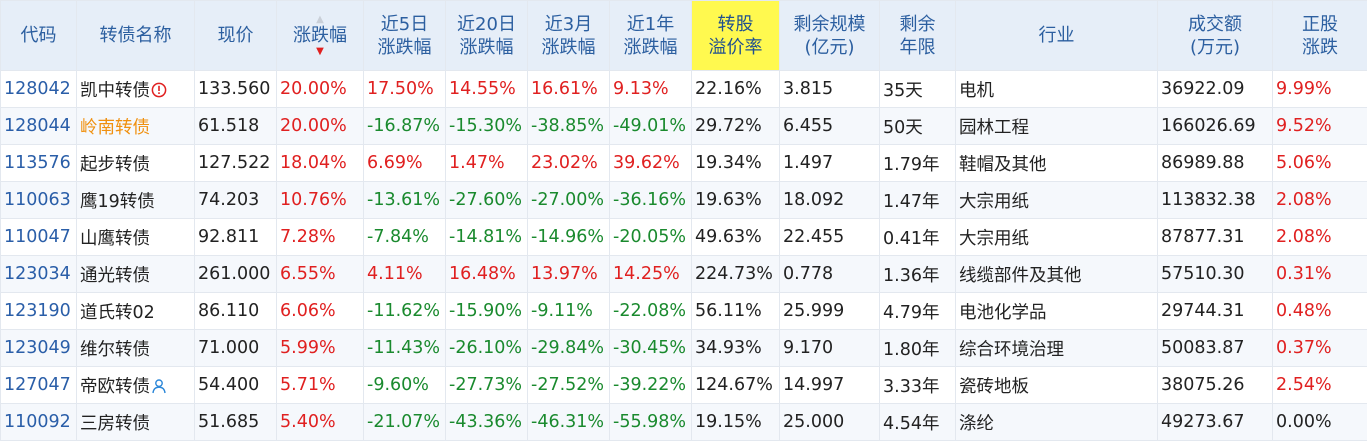 This screenshot has width=1367, height=441. Describe the element at coordinates (486, 385) in the screenshot. I see `chg20d-value: -27.73%` at that location.